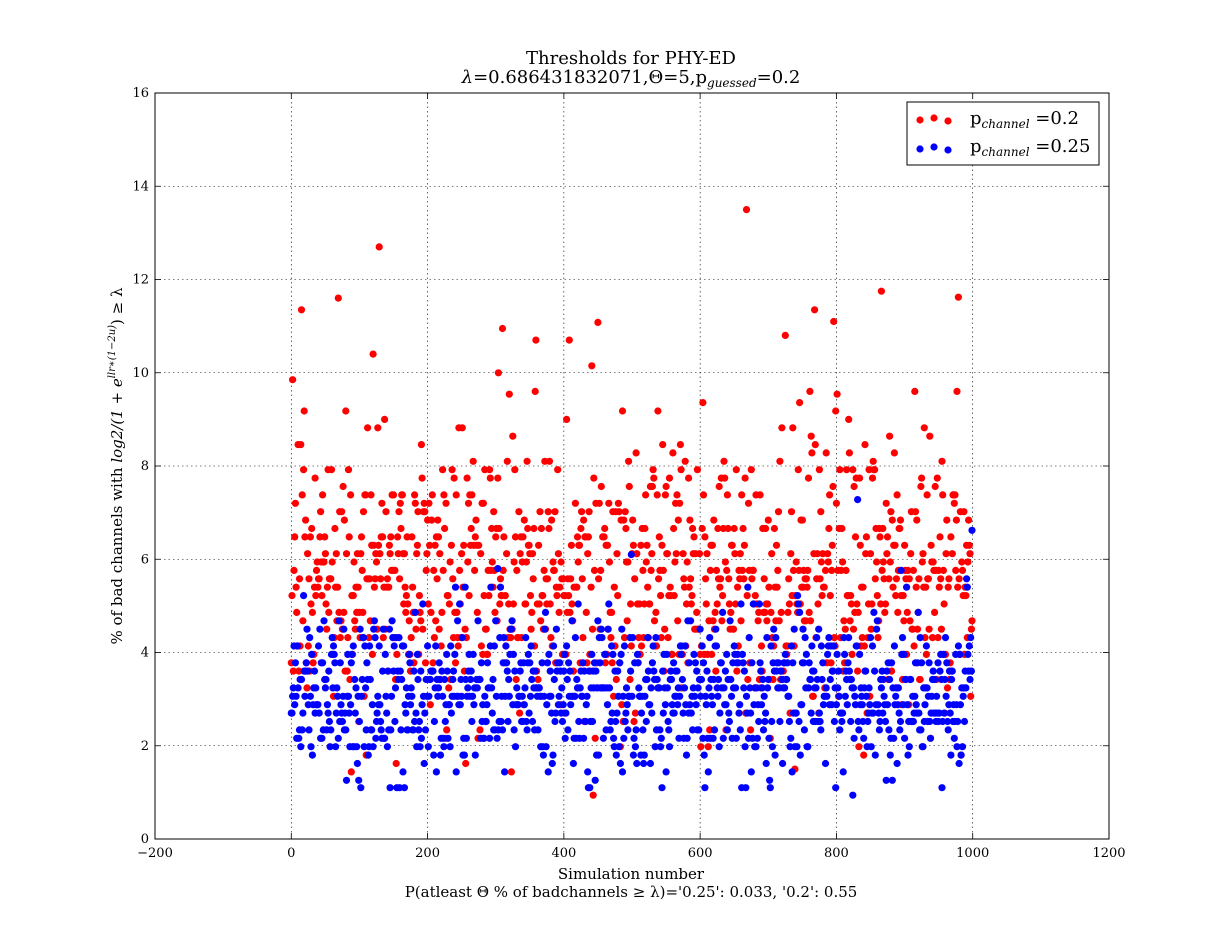 This screenshot has height=932, width=1232. I want to click on x-tick-label: 800, so click(836, 853).